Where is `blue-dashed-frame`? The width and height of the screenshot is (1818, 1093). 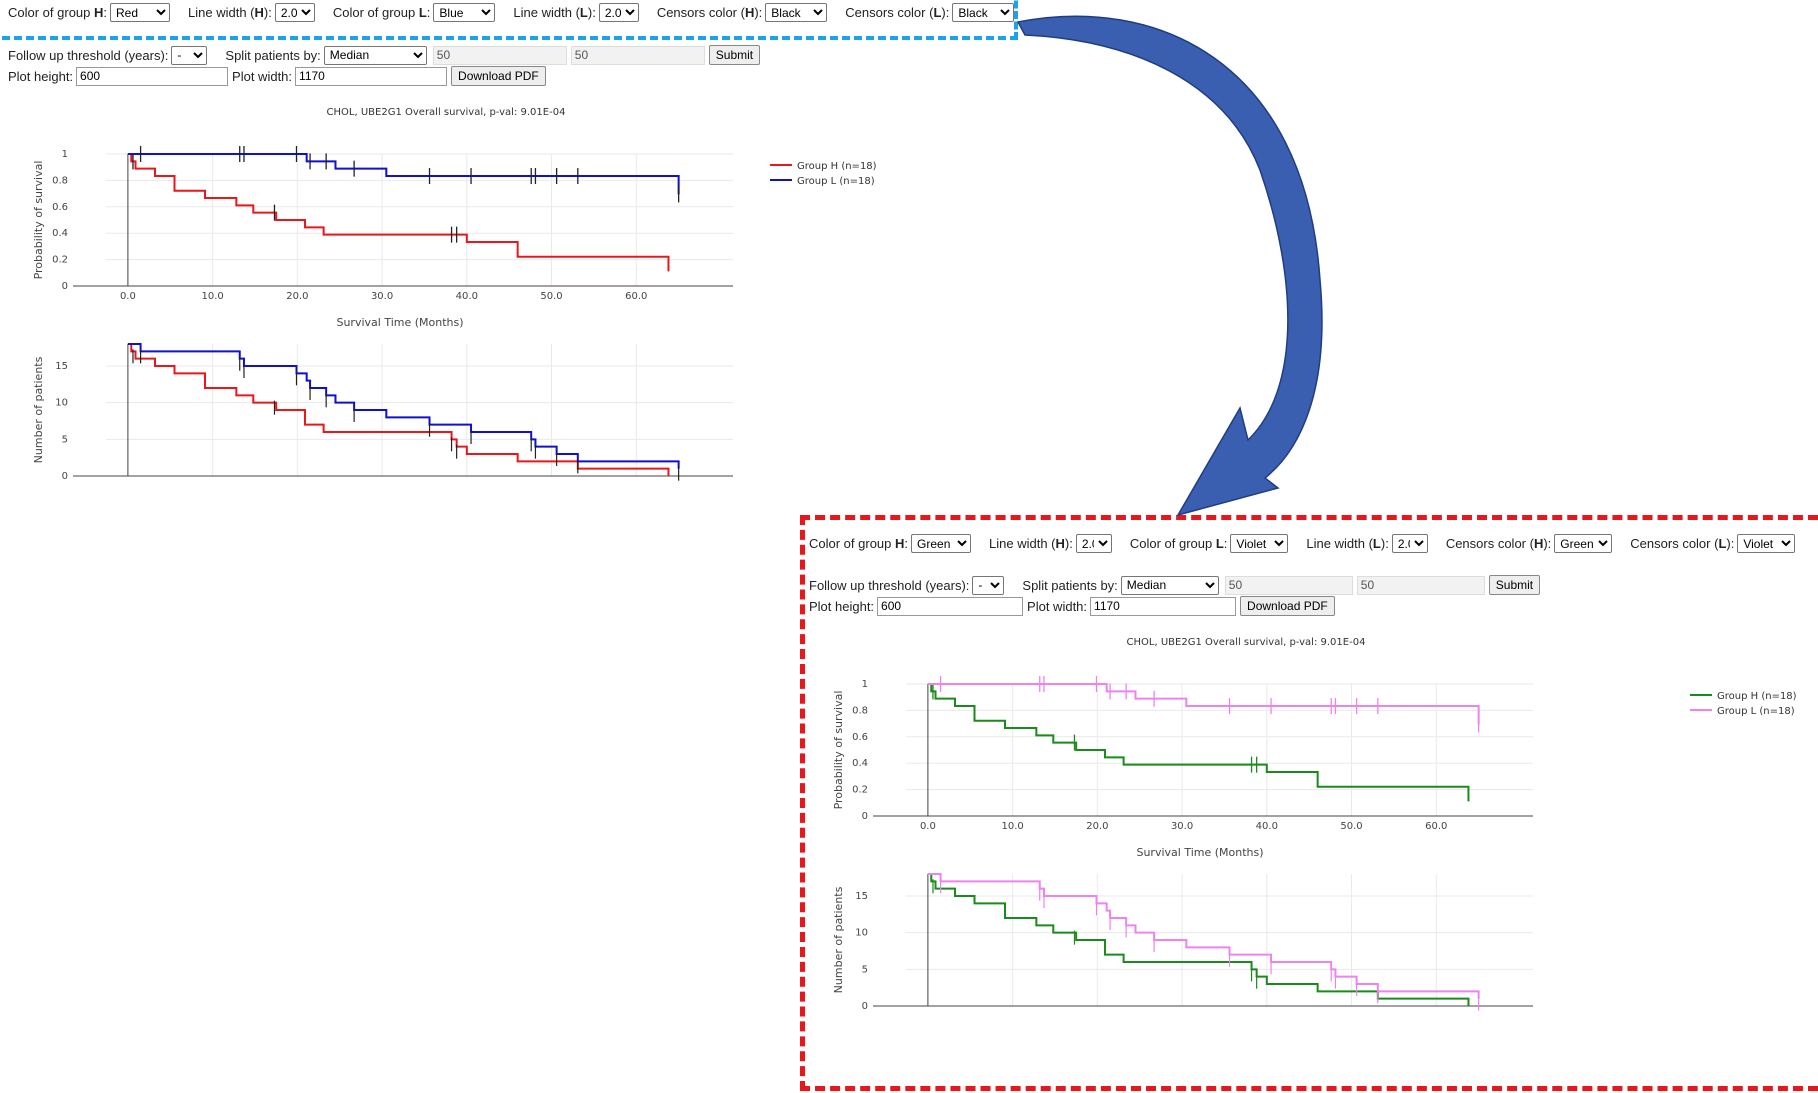 blue-dashed-frame is located at coordinates (510, 20).